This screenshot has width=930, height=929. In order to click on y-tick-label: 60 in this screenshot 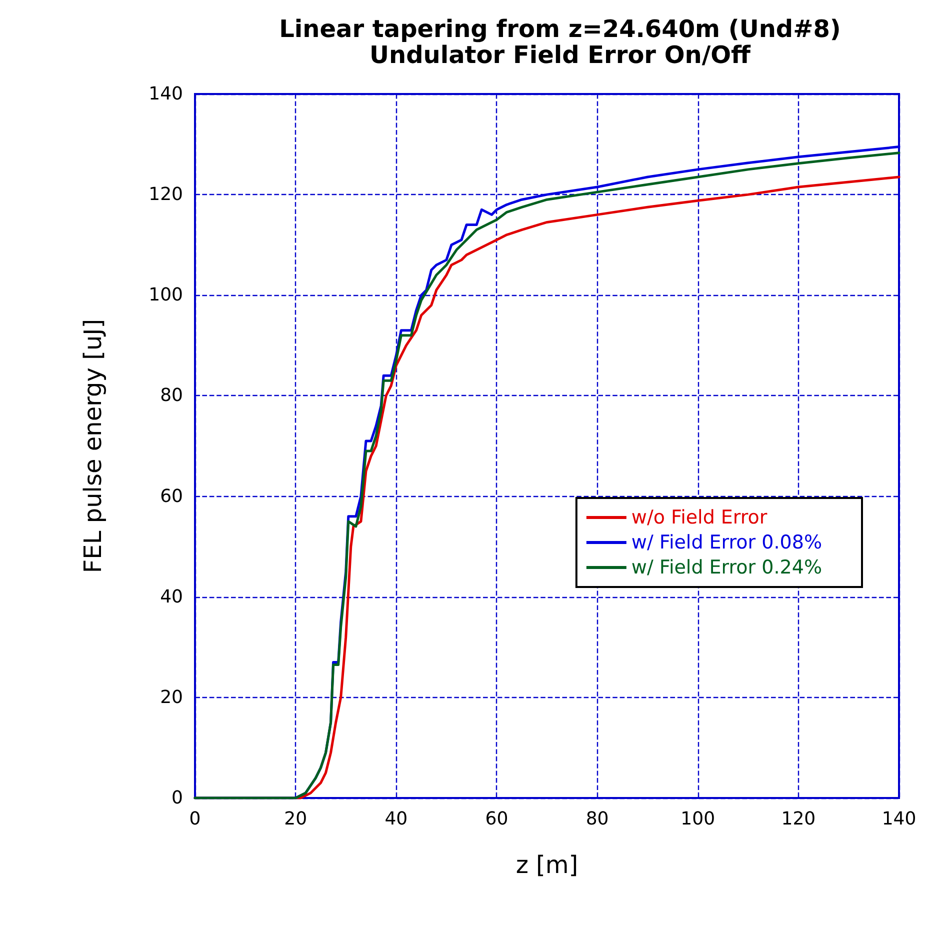, I will do `click(171, 496)`.